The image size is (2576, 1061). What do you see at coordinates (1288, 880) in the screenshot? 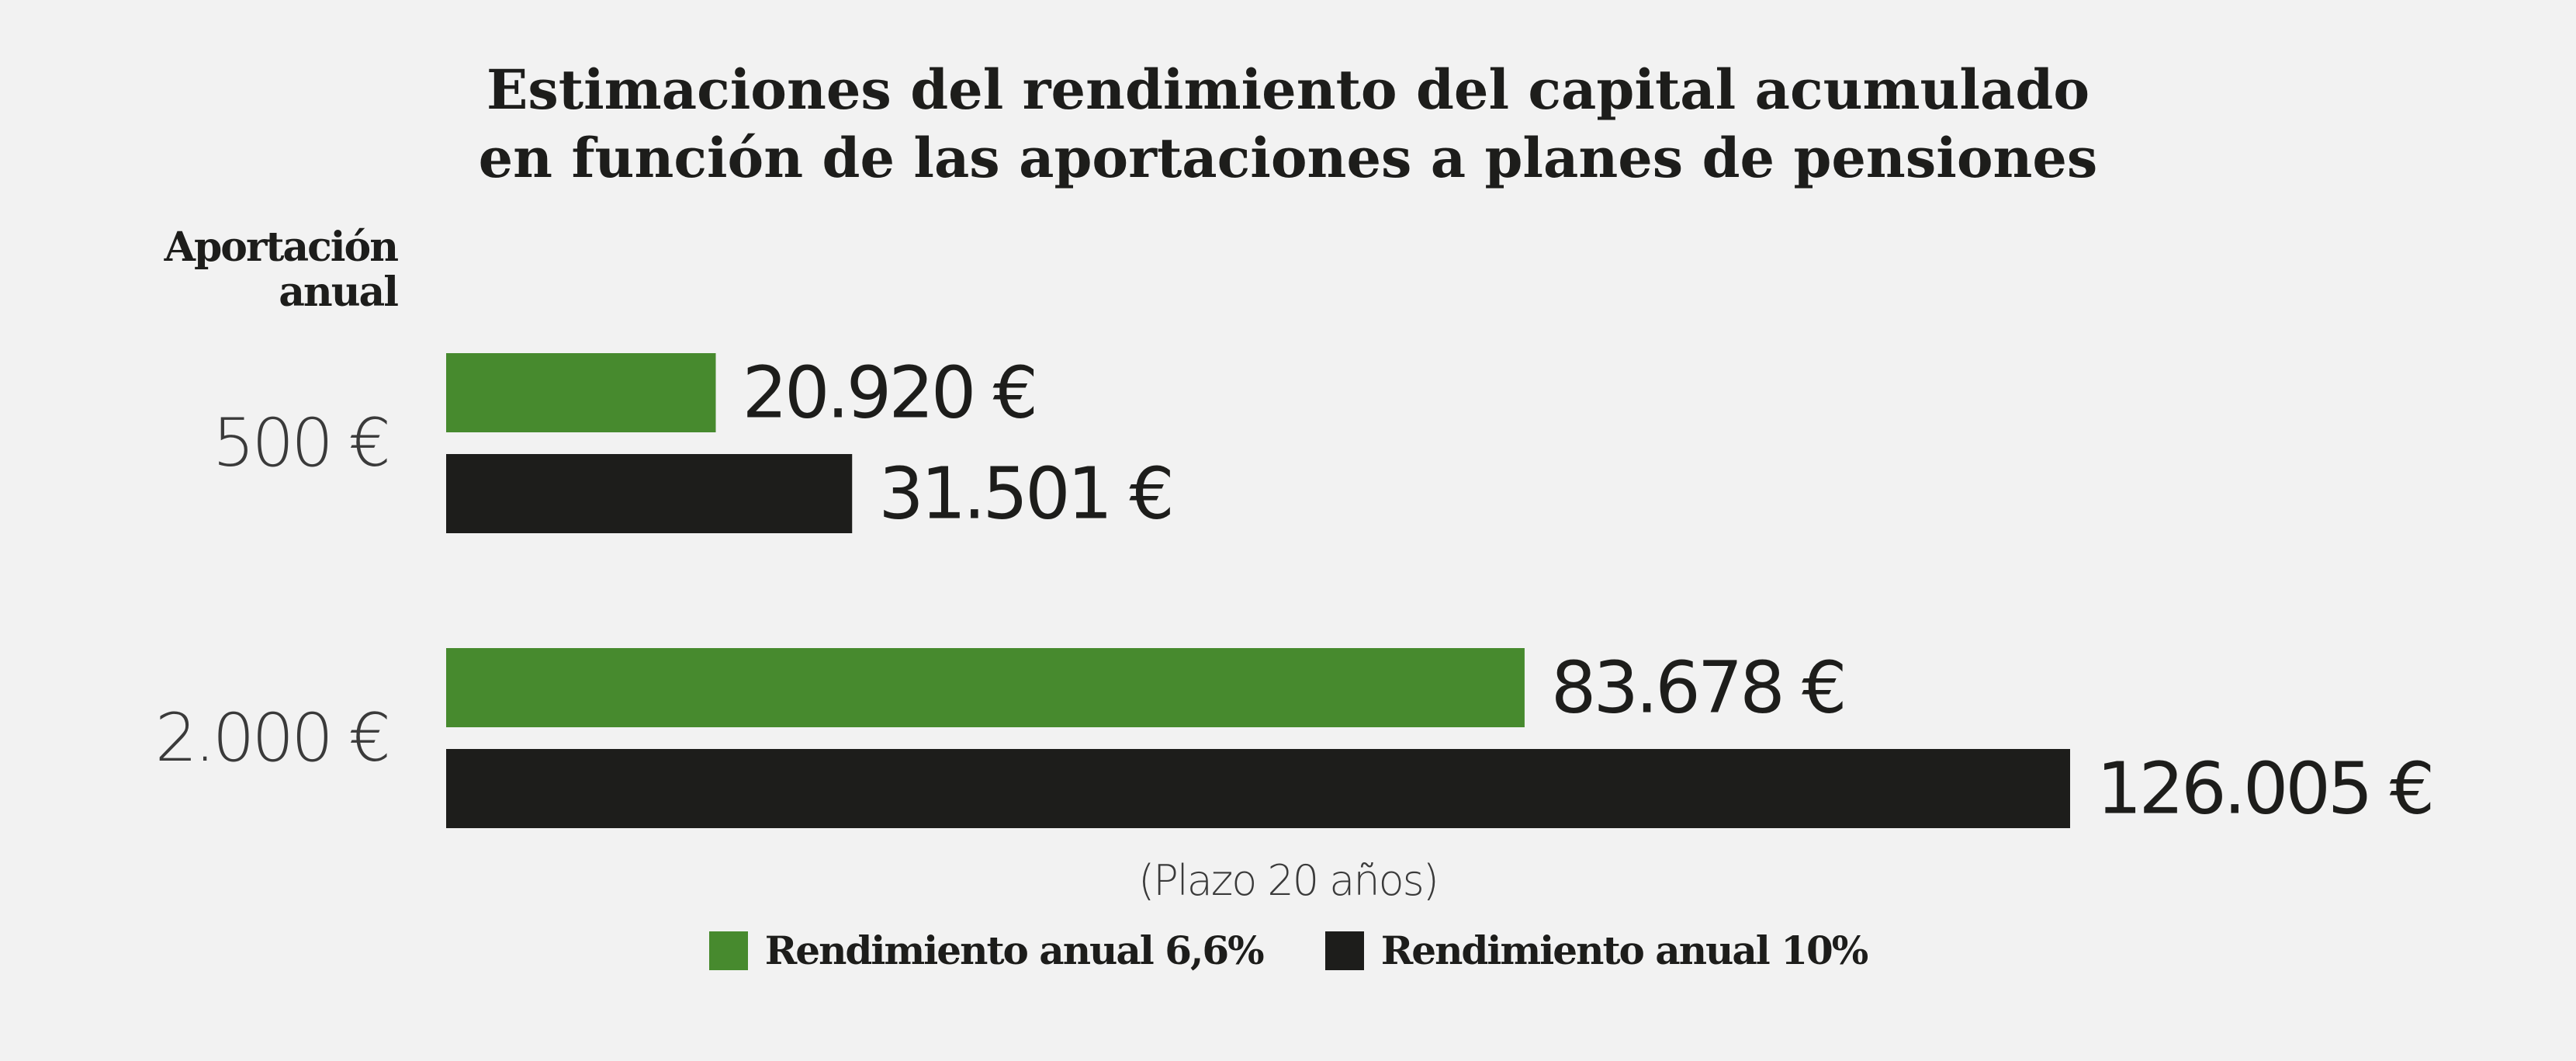
I see `chart-note: (Plazo 20 años)` at bounding box center [1288, 880].